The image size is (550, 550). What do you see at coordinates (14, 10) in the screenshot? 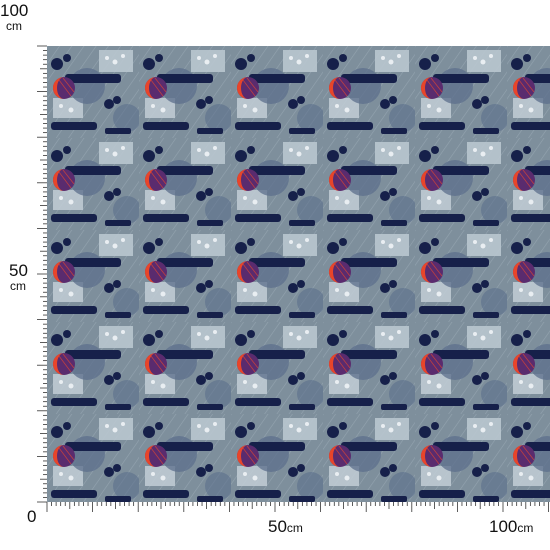
I see `ruler-left-100-label: 100` at bounding box center [14, 10].